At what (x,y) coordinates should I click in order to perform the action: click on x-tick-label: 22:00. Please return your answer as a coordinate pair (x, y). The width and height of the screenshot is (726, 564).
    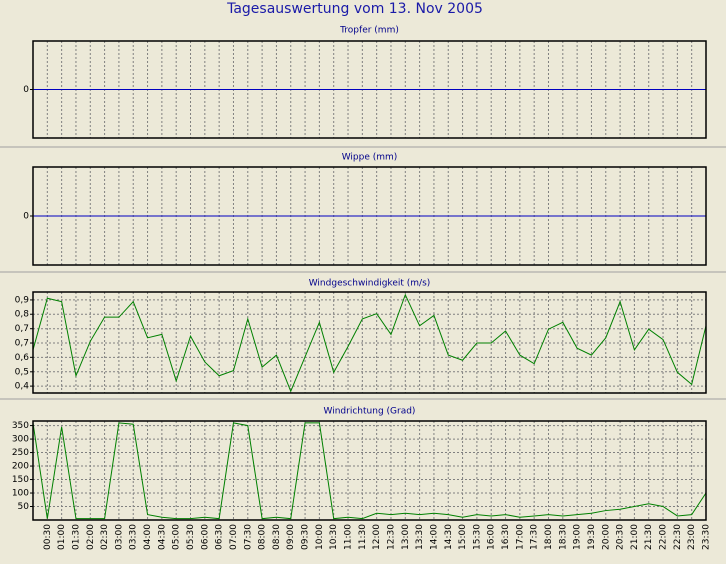
    Looking at the image, I should click on (664, 537).